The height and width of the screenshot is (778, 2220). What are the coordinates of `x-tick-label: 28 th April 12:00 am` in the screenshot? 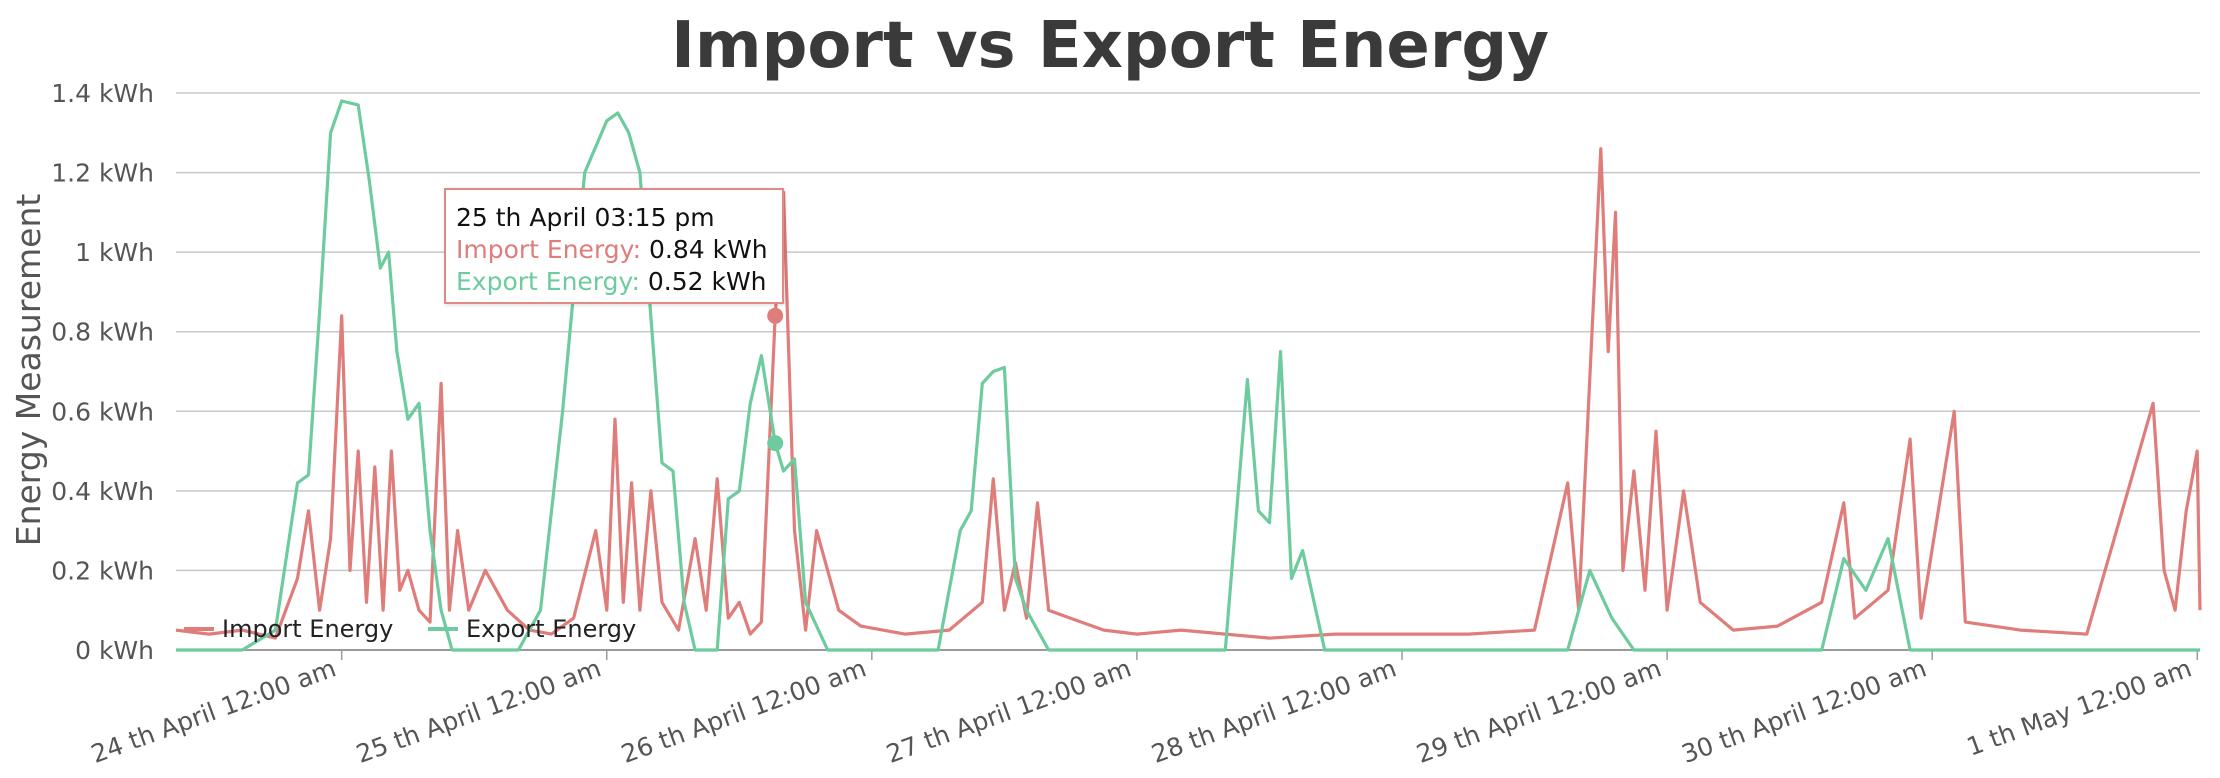 It's located at (1274, 711).